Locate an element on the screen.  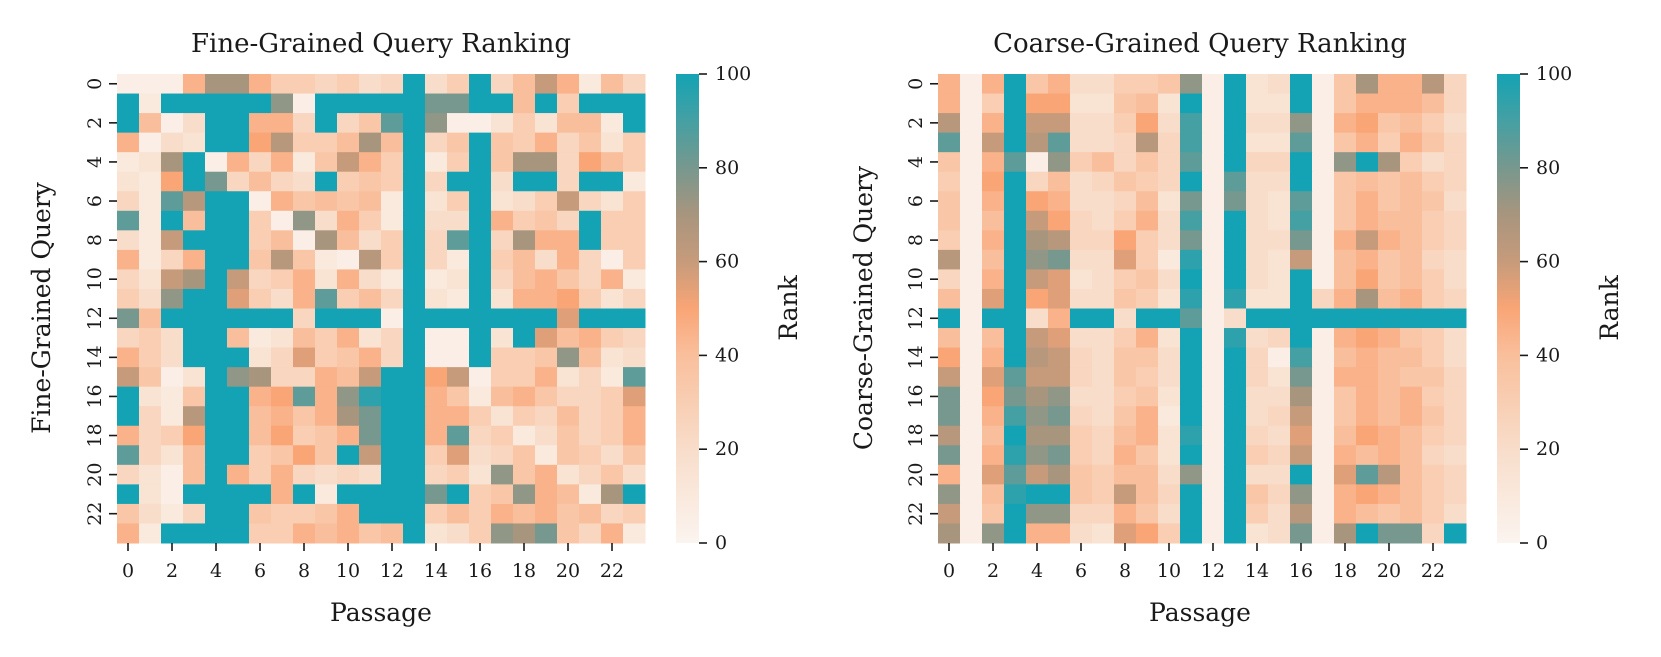
x-tick-label: 12 is located at coordinates (1213, 571).